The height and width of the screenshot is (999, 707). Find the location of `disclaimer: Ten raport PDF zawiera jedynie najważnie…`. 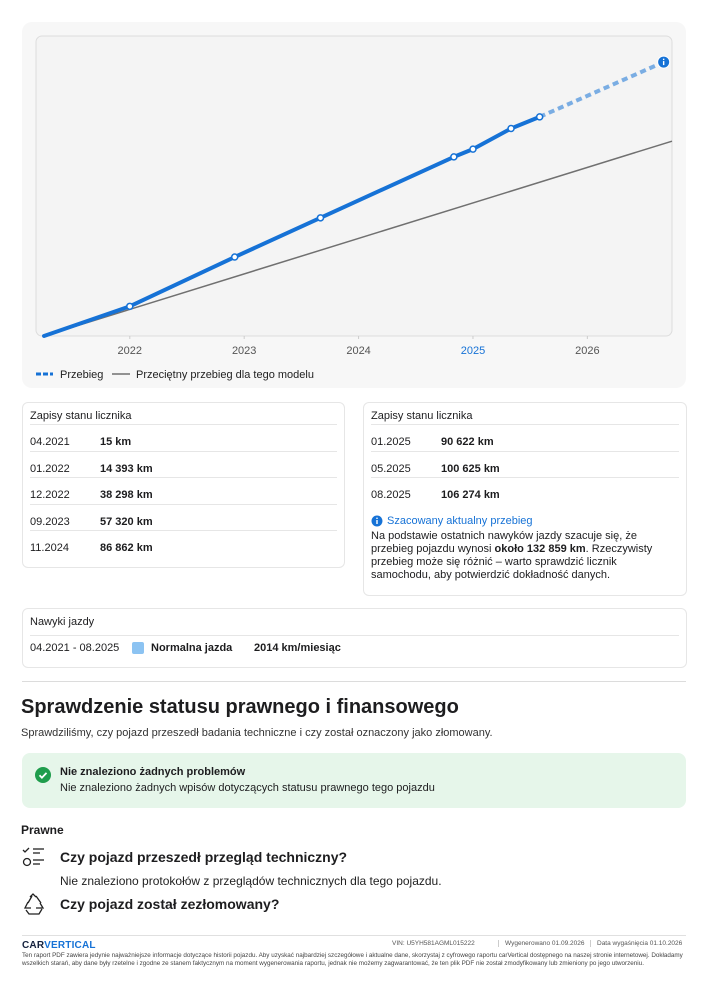

disclaimer: Ten raport PDF zawiera jedynie najważnie… is located at coordinates (352, 959).